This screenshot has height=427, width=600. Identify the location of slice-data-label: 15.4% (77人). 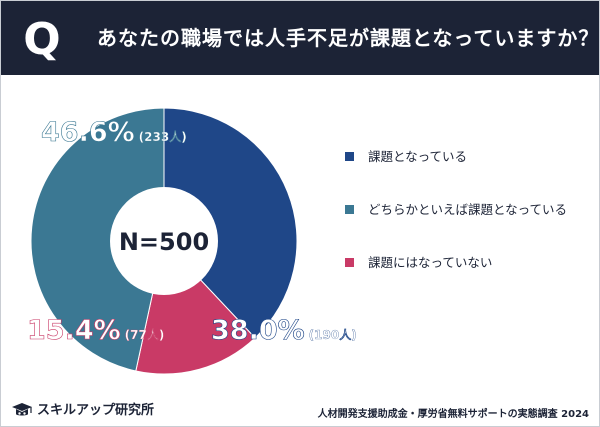
(95, 330).